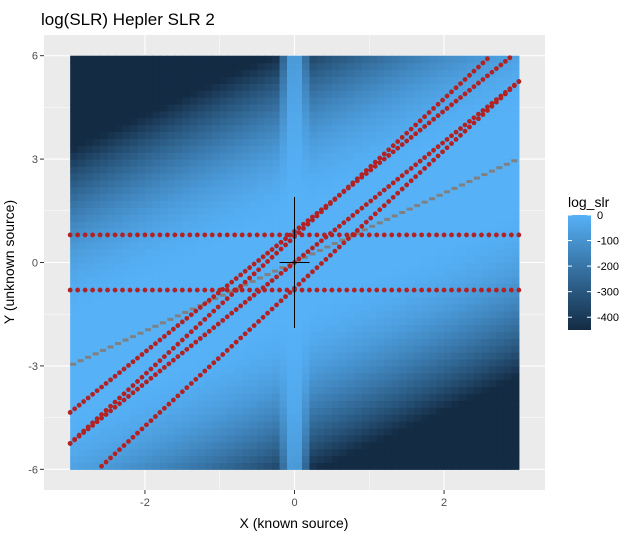 The image size is (639, 538). I want to click on y-tick-label: 3, so click(35, 160).